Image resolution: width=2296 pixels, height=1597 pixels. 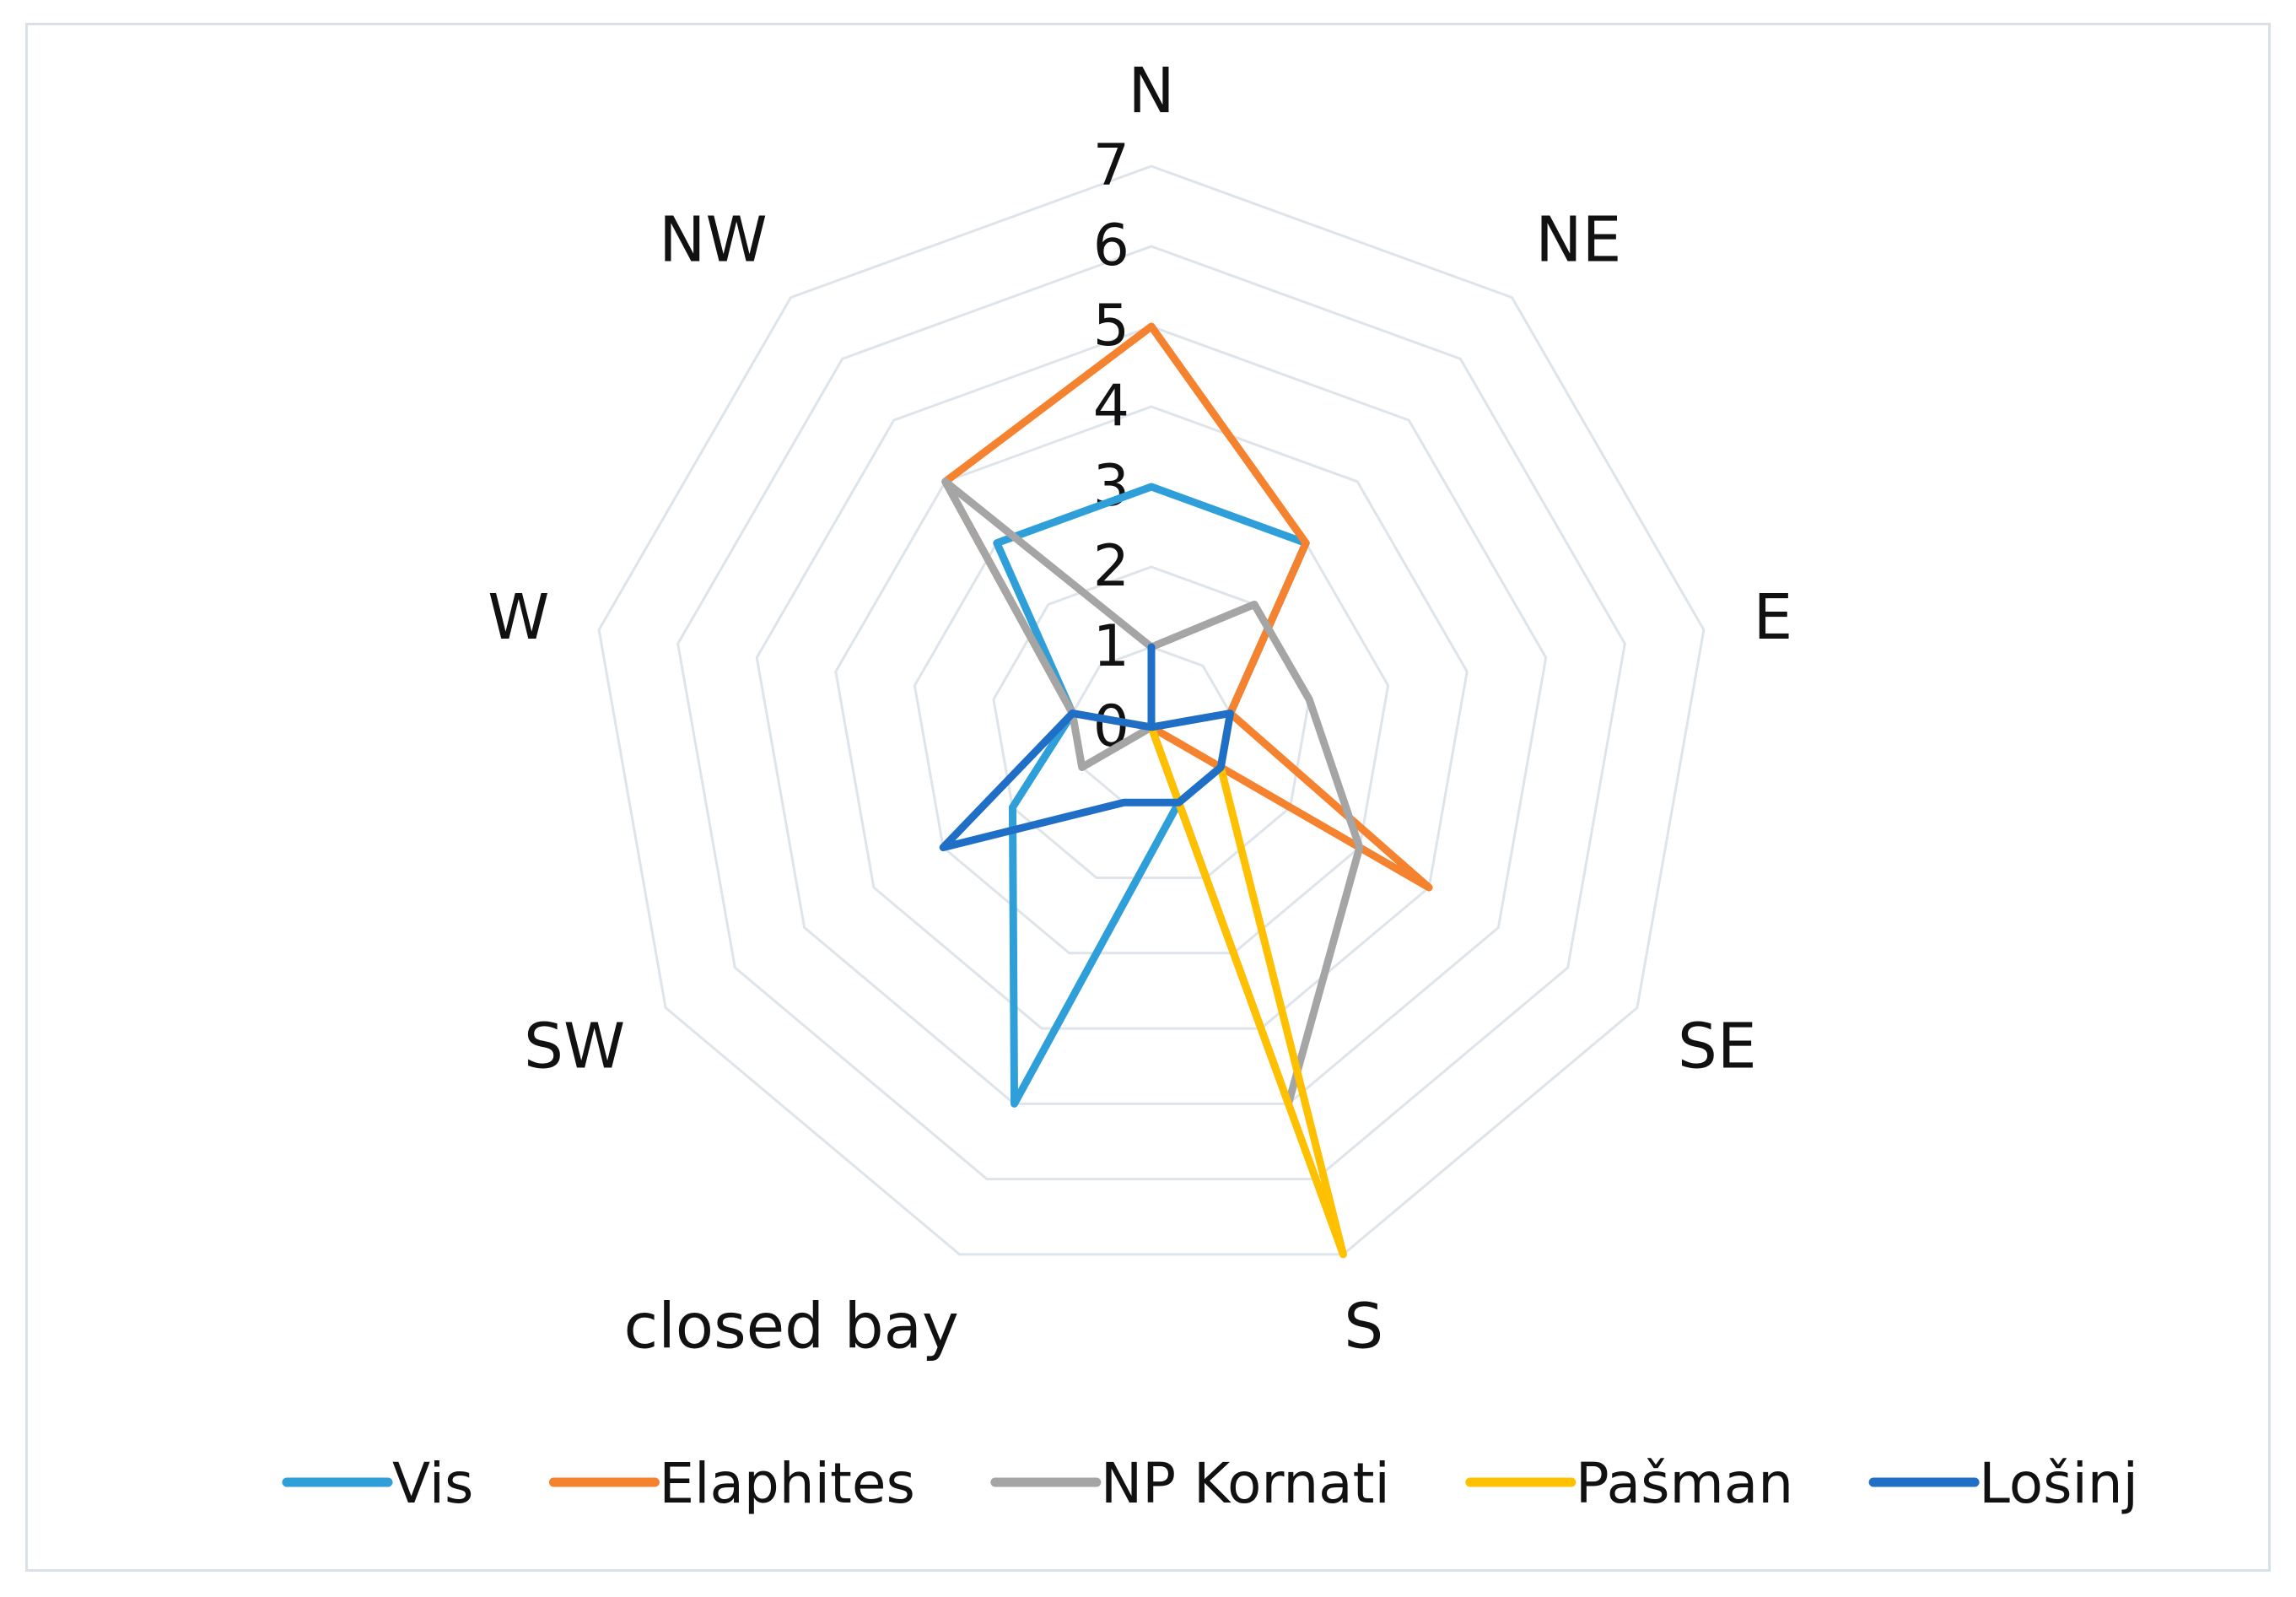 I want to click on radial-tick-label: 7, so click(x=1111, y=165).